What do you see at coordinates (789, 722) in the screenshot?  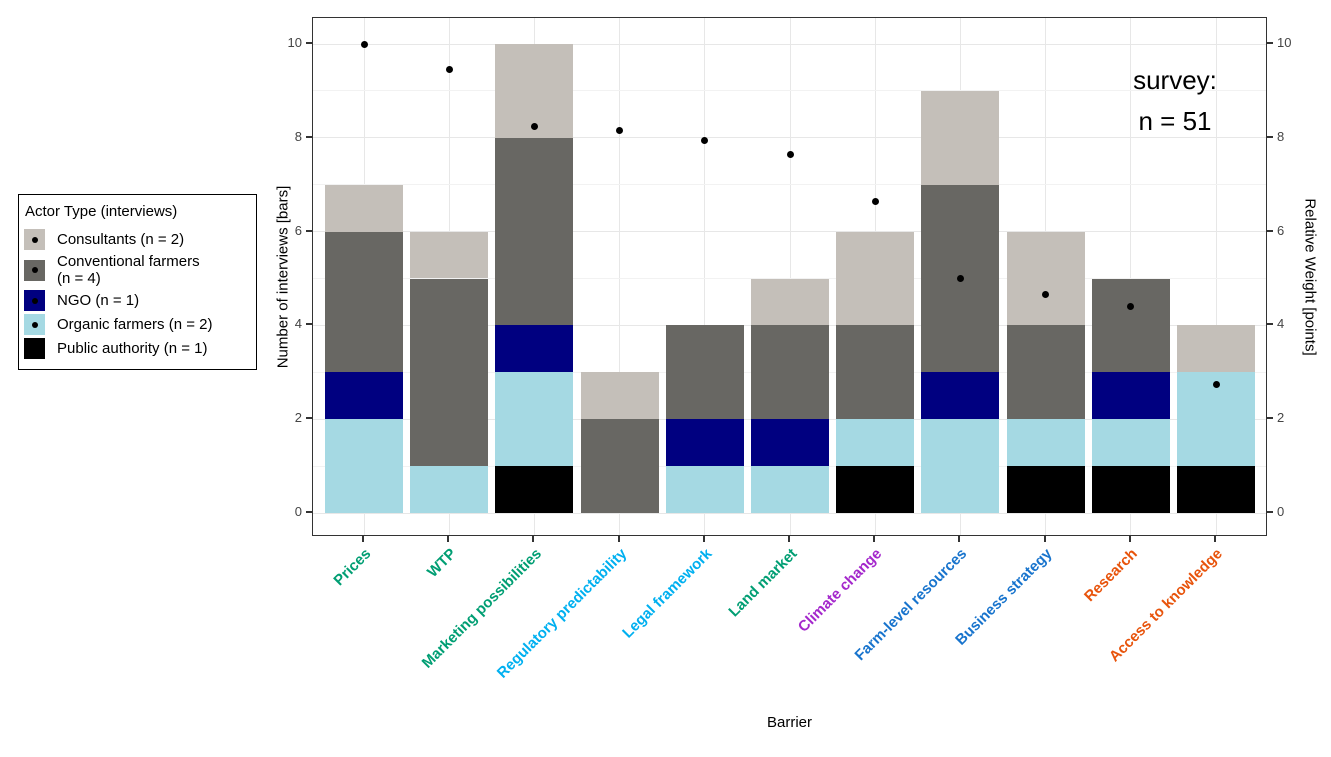 I see `x-axis-title: Barrier` at bounding box center [789, 722].